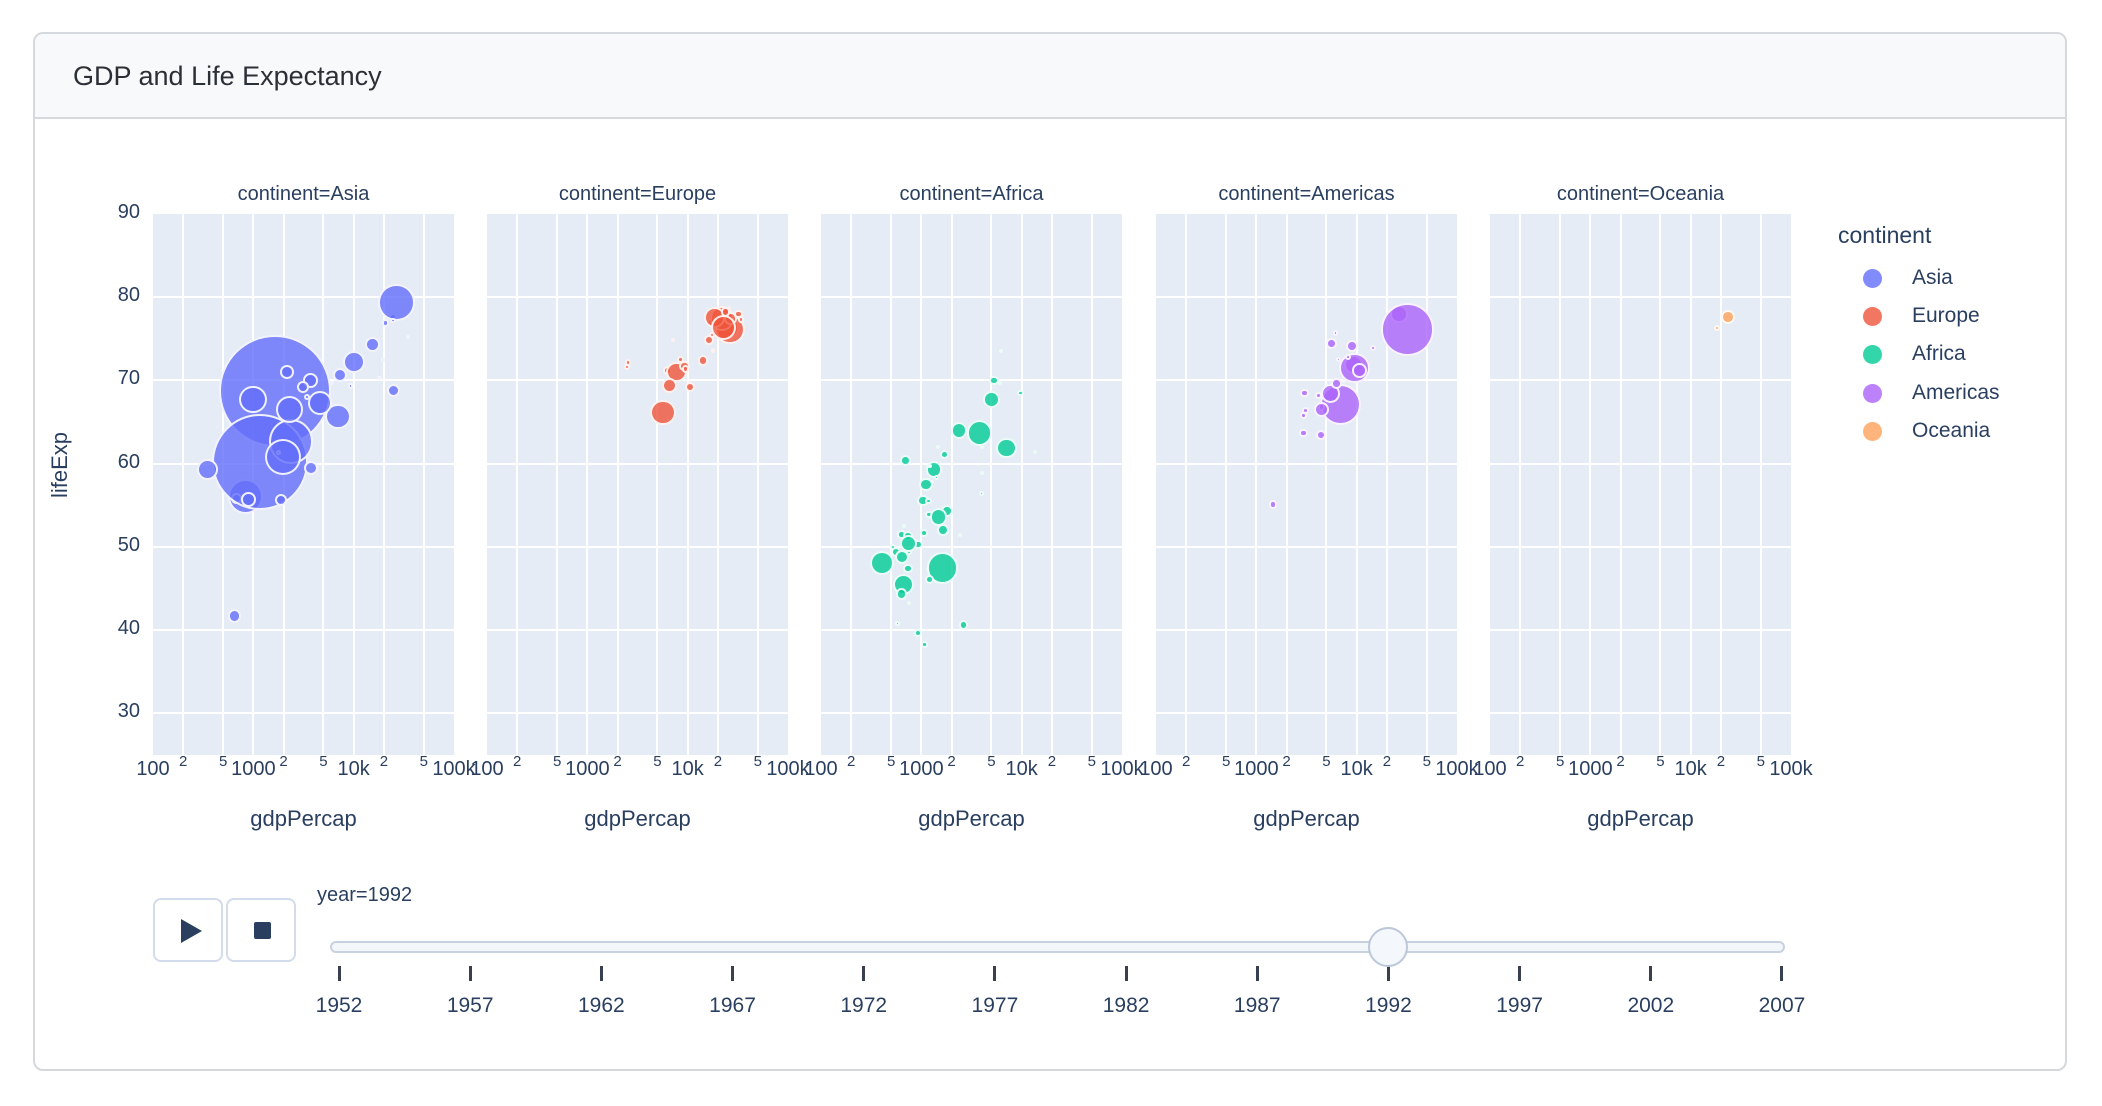 Image resolution: width=2102 pixels, height=1106 pixels. I want to click on legend-item-europe: Europe, so click(1938, 317).